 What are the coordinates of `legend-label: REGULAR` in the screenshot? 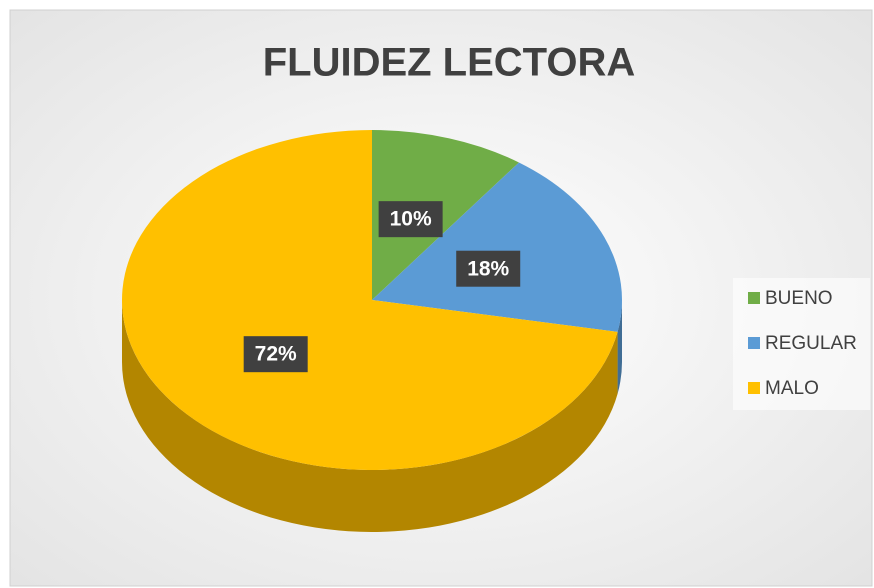 It's located at (811, 343).